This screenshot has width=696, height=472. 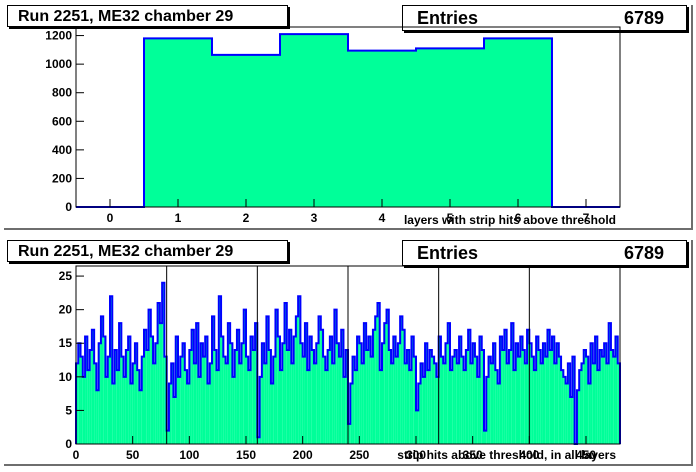 I want to click on x-tick-label: 6, so click(x=518, y=218).